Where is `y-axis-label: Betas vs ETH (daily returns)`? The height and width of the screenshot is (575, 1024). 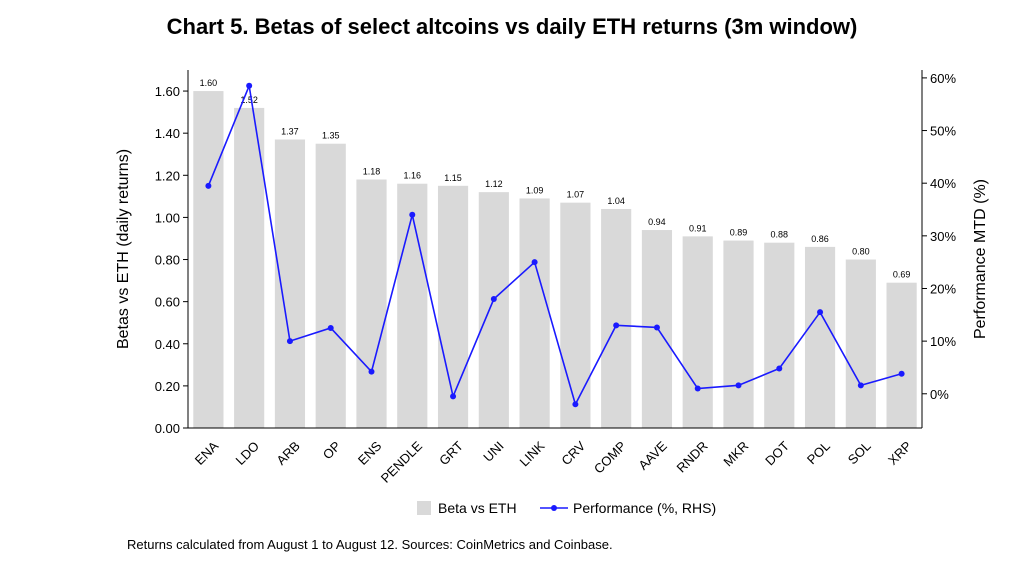 y-axis-label: Betas vs ETH (daily returns) is located at coordinates (123, 249).